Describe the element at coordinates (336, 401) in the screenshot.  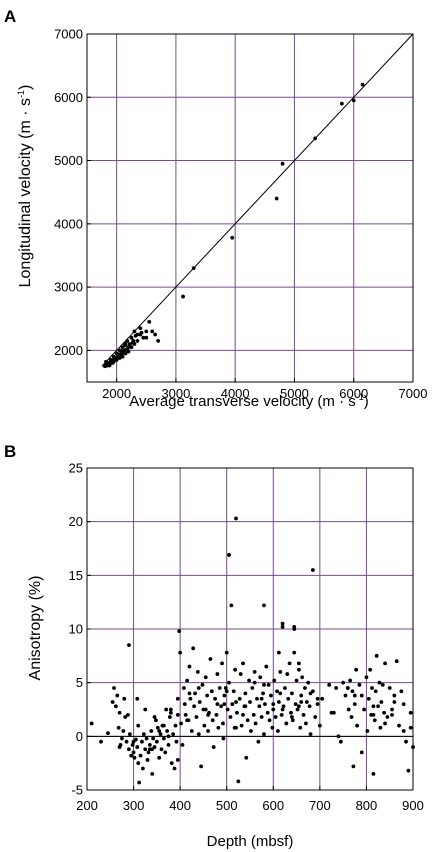
I see `panel-a-x-axis-label-unit: (m · s` at that location.